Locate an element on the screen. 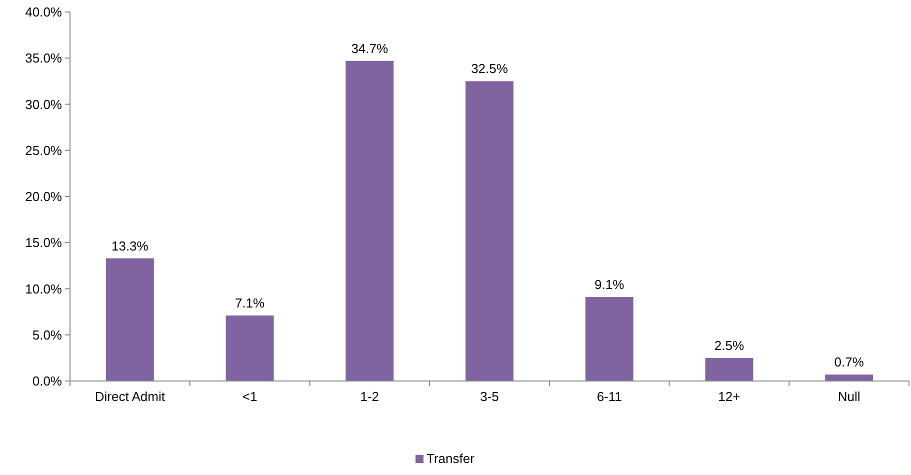  x-tick-label: 3-5 is located at coordinates (489, 396).